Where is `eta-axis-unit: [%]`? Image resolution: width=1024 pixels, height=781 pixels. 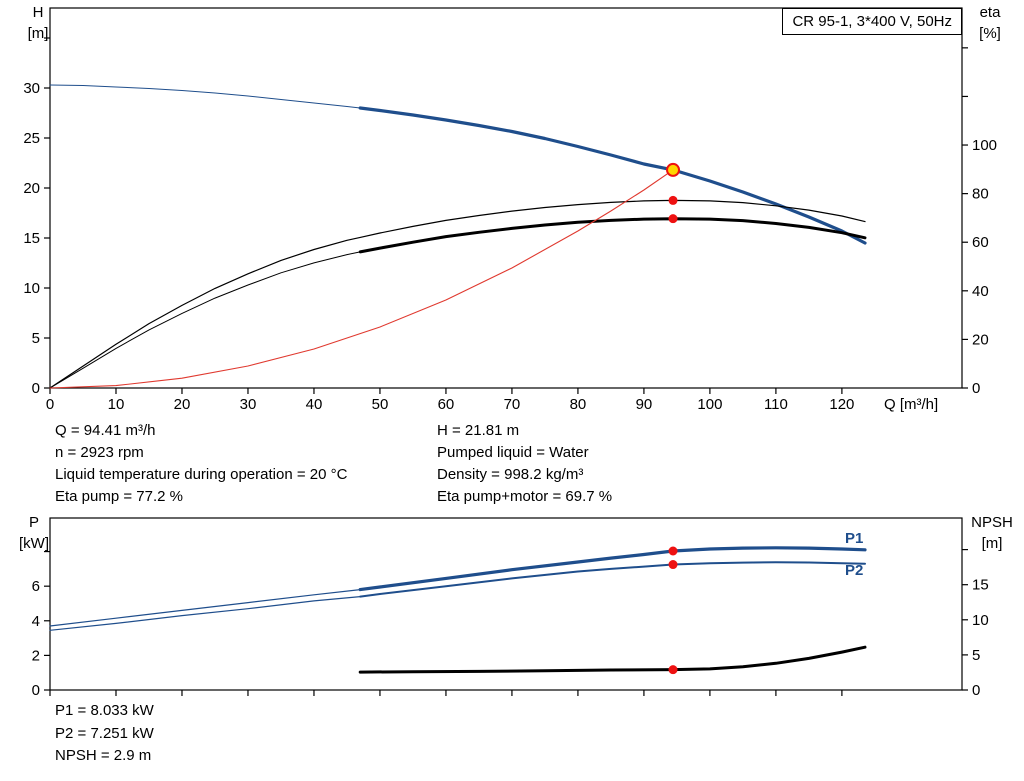
eta-axis-unit: [%] is located at coordinates (990, 33).